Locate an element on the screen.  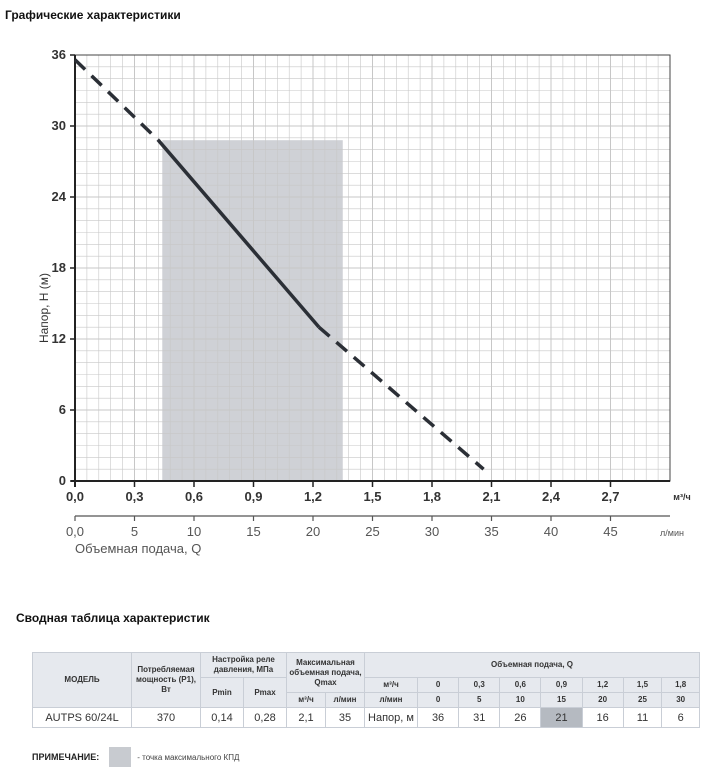
y-tick-label: 24 is located at coordinates (59, 196).